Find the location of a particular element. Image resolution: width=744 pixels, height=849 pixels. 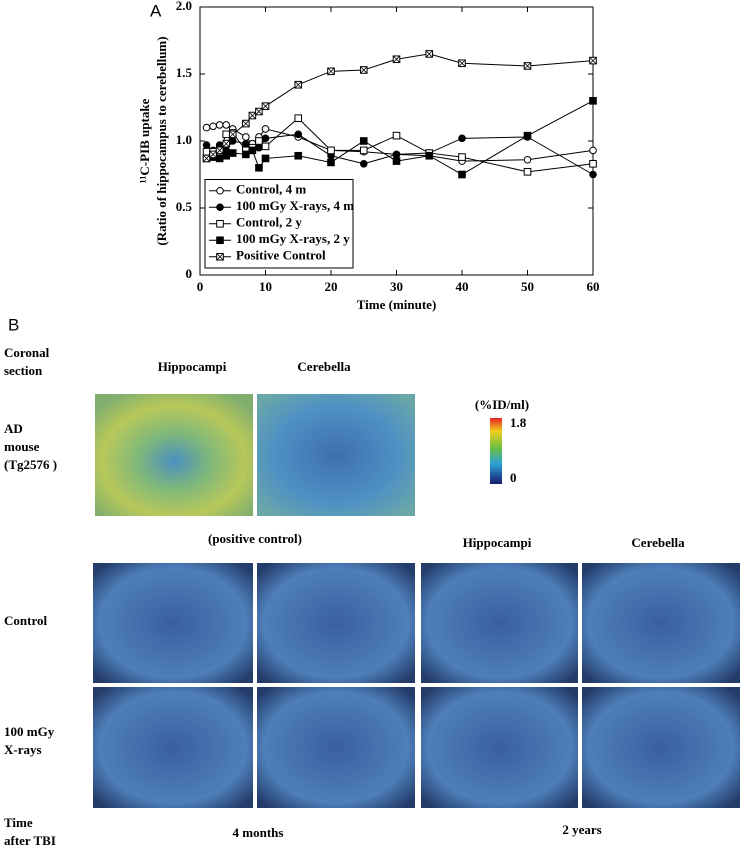

caption: (positive control) is located at coordinates (255, 538).